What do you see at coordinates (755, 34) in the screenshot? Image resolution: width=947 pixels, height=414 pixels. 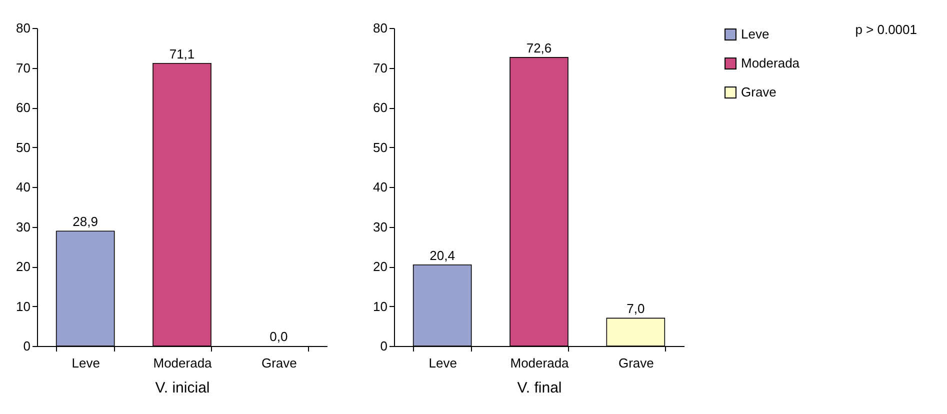 I see `legend-label: Leve` at bounding box center [755, 34].